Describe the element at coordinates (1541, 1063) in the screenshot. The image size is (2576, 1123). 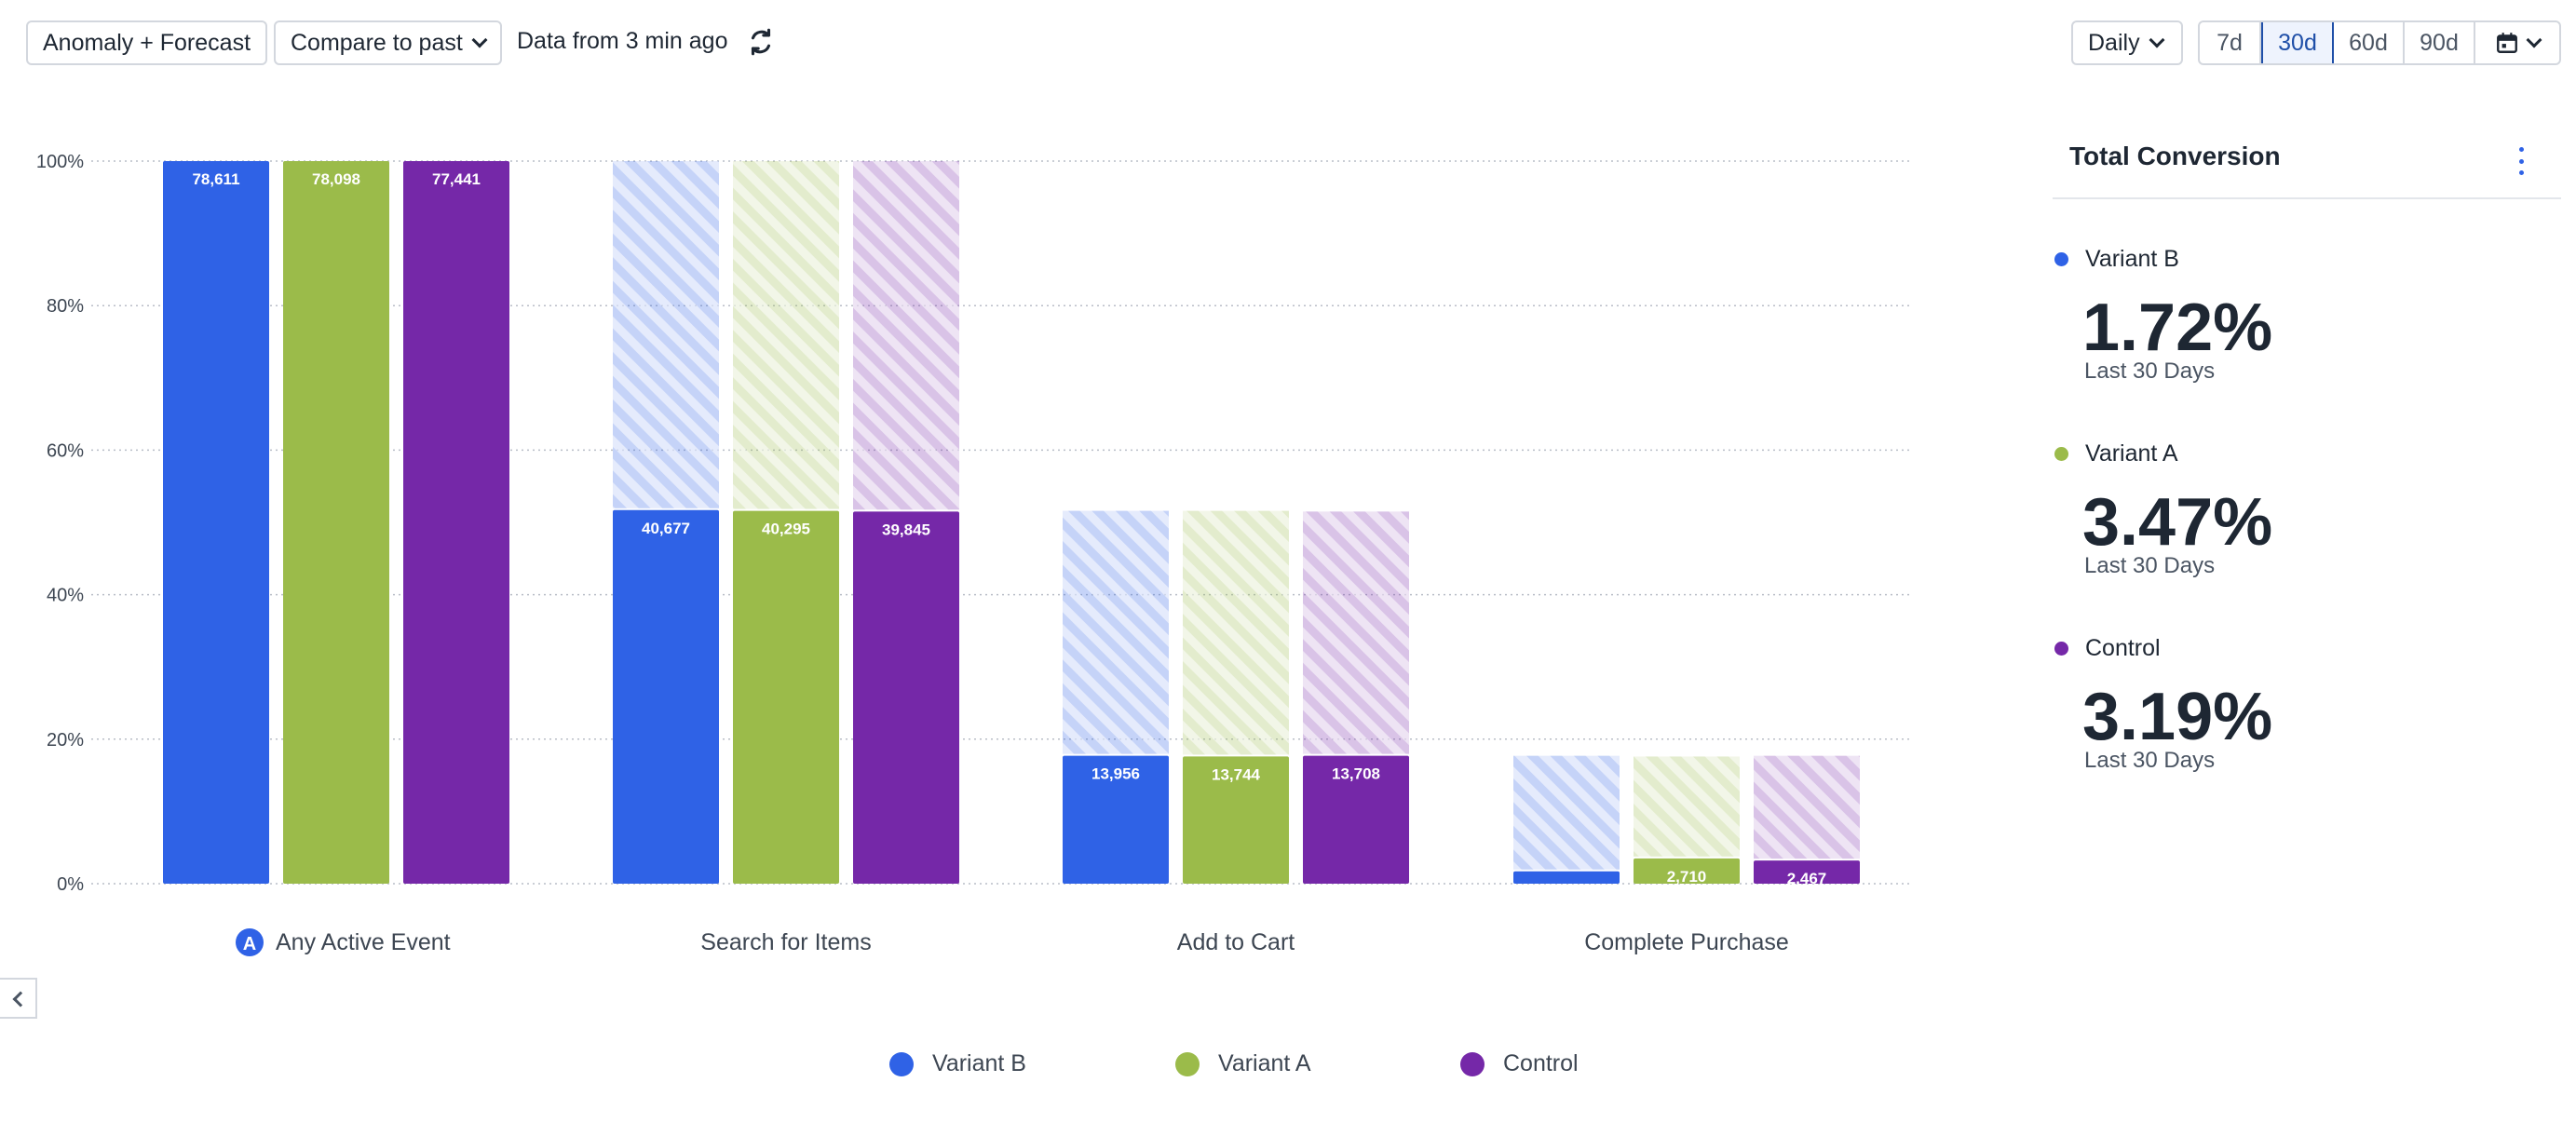
I see `legend-label: Control` at that location.